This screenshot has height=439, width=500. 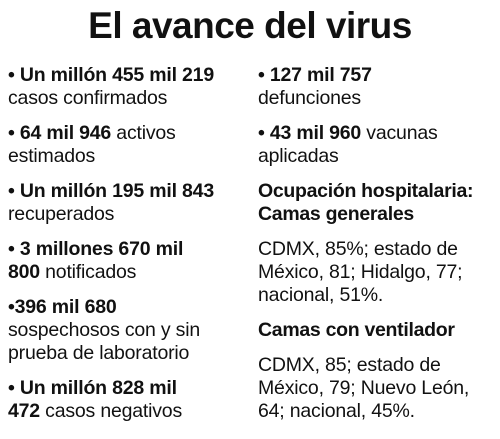 I want to click on stat-value: • 43 mil 960, so click(x=310, y=133).